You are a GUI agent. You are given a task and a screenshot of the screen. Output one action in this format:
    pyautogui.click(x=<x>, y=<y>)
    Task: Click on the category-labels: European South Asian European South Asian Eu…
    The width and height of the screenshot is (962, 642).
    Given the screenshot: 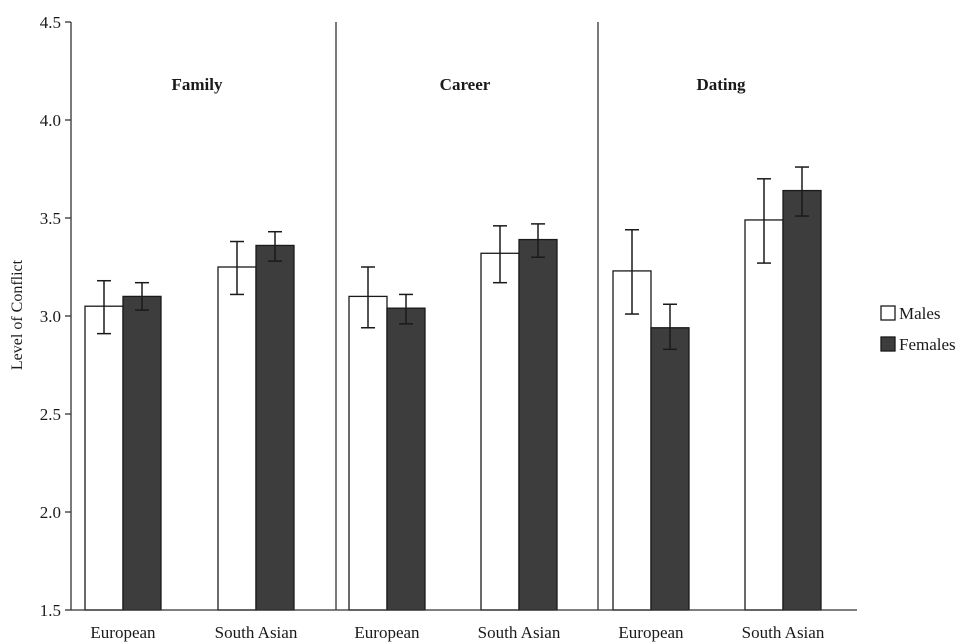 What is the action you would take?
    pyautogui.click(x=457, y=632)
    